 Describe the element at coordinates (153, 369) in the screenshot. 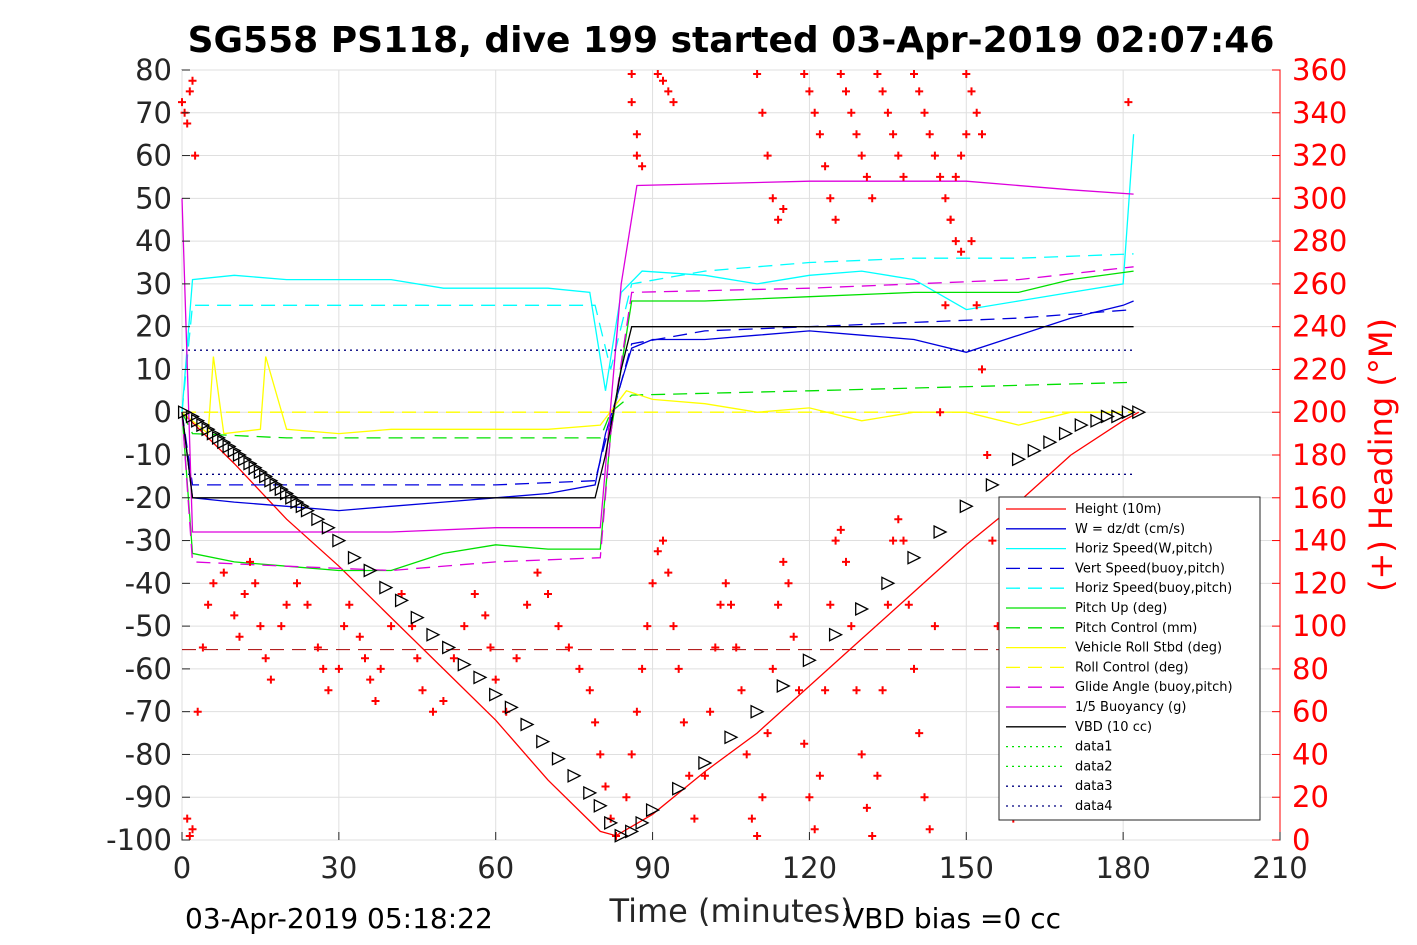

I see `y-tick-label: 10` at that location.